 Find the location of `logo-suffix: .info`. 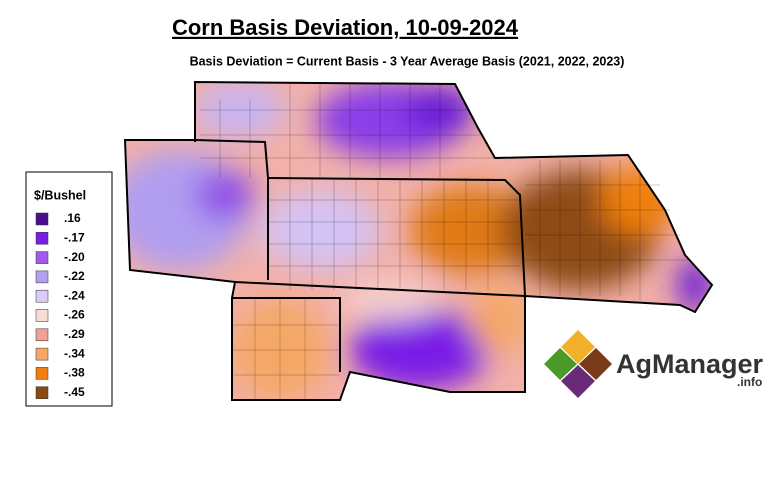

logo-suffix: .info is located at coordinates (749, 382).